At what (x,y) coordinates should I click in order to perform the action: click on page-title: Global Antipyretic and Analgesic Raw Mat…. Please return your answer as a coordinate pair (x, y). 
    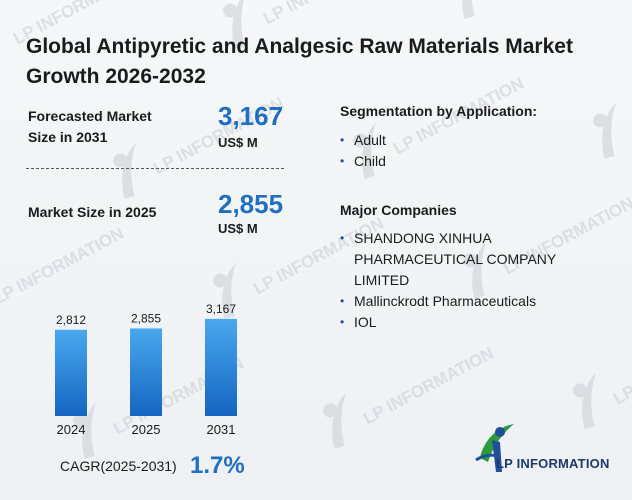
    Looking at the image, I should click on (299, 61).